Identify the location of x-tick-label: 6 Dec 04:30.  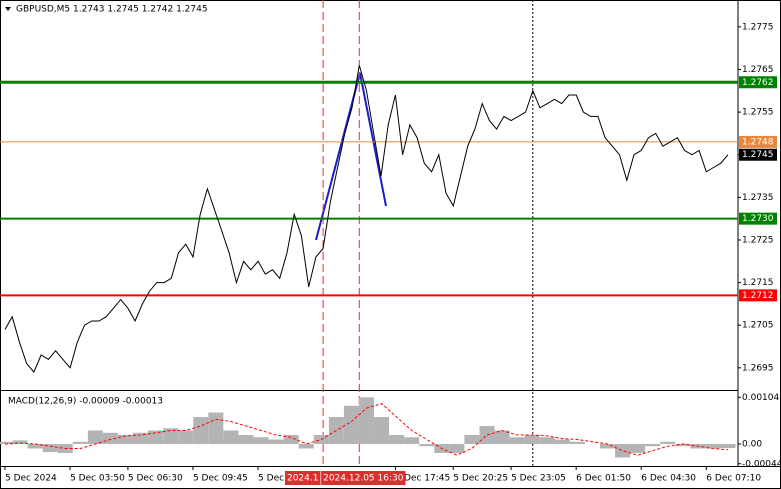
(668, 479).